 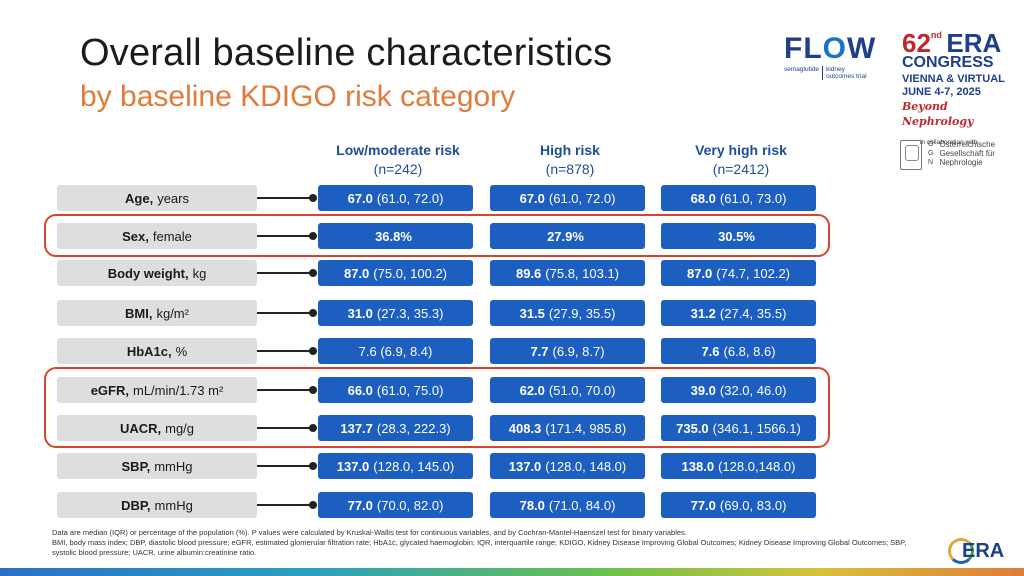 What do you see at coordinates (135, 236) in the screenshot?
I see `row-label-name: Sex,` at bounding box center [135, 236].